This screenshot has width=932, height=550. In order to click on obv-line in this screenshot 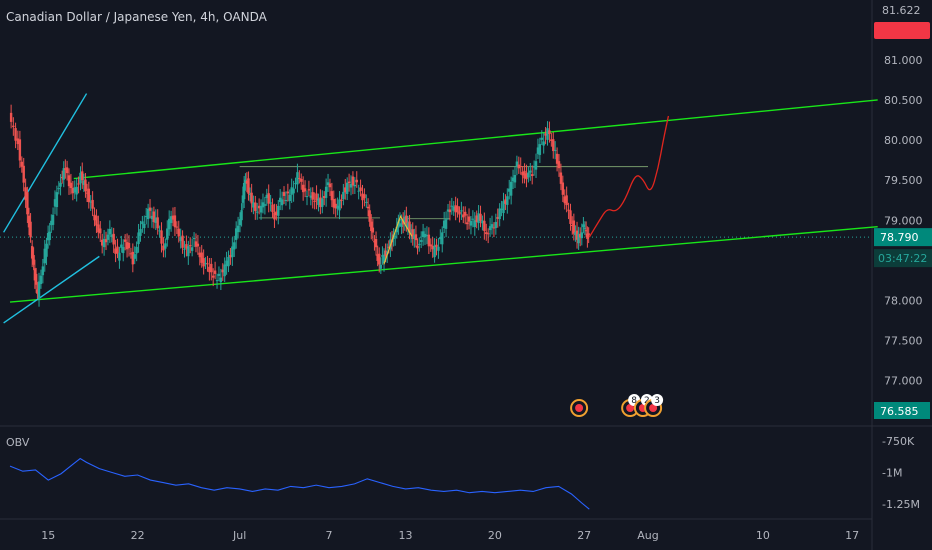, I will do `click(299, 483)`.